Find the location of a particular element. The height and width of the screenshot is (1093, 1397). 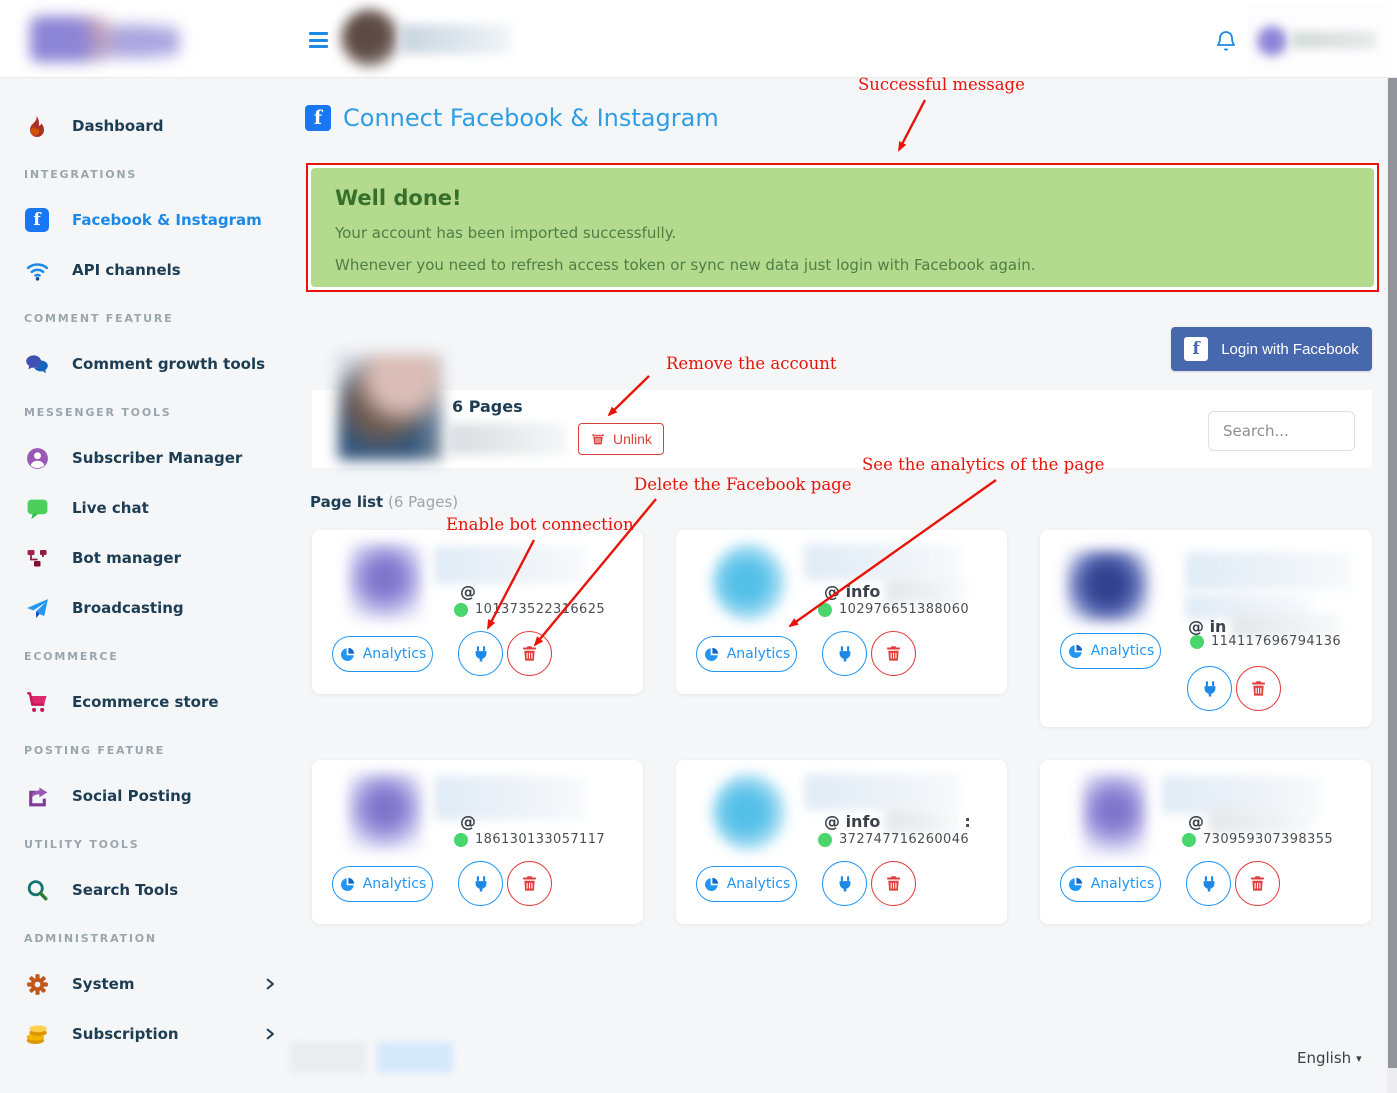

user-profile-menu is located at coordinates (1319, 39).